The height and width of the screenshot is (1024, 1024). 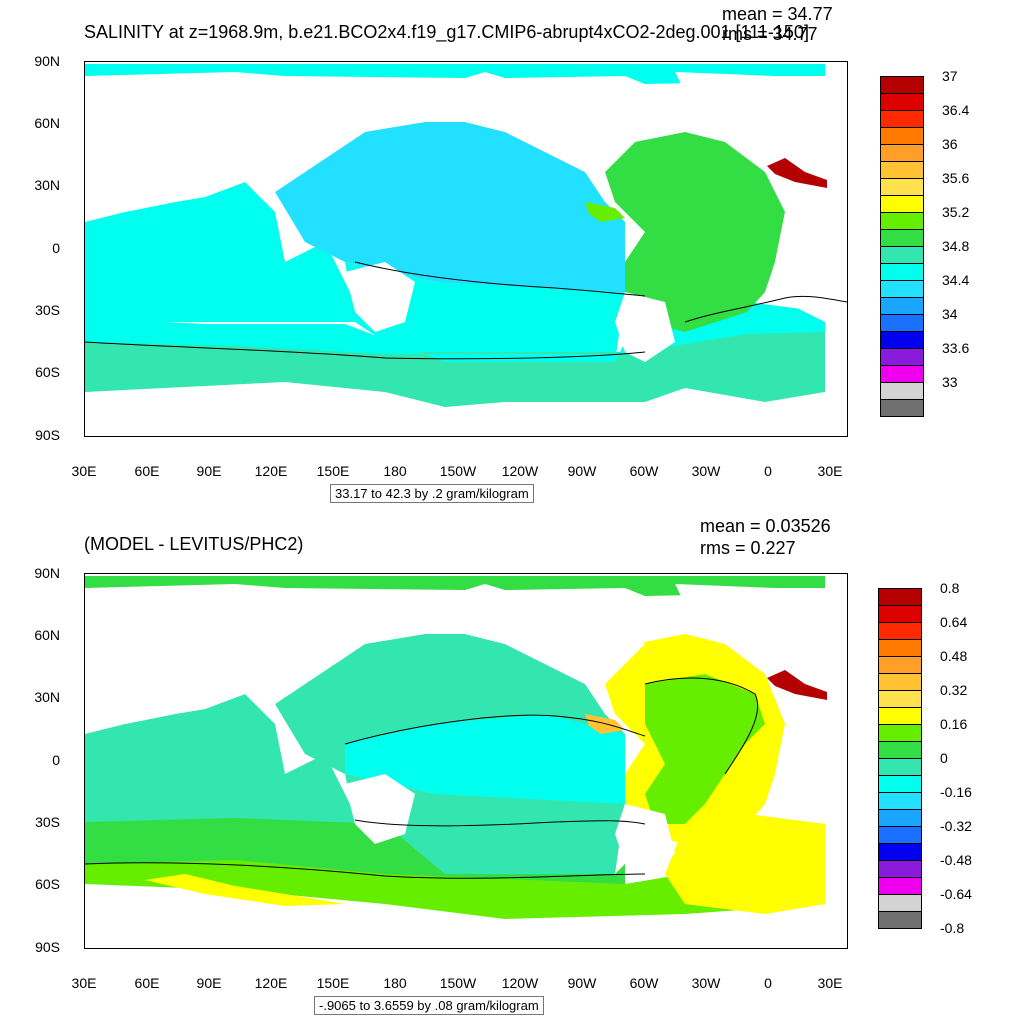 I want to click on colorbar-label: 34, so click(x=950, y=314).